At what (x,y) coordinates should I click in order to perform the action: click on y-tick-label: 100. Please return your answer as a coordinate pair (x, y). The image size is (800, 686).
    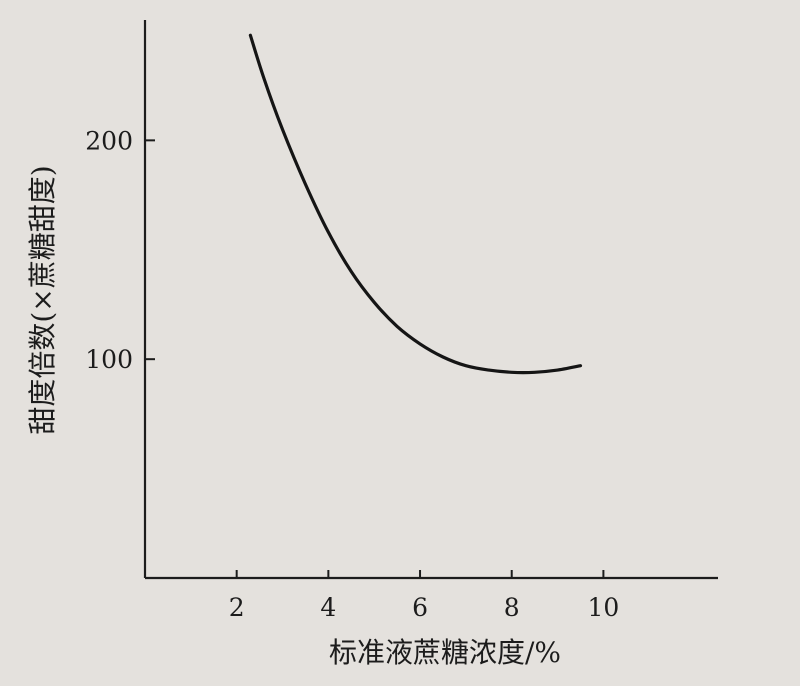
    Looking at the image, I should click on (109, 359).